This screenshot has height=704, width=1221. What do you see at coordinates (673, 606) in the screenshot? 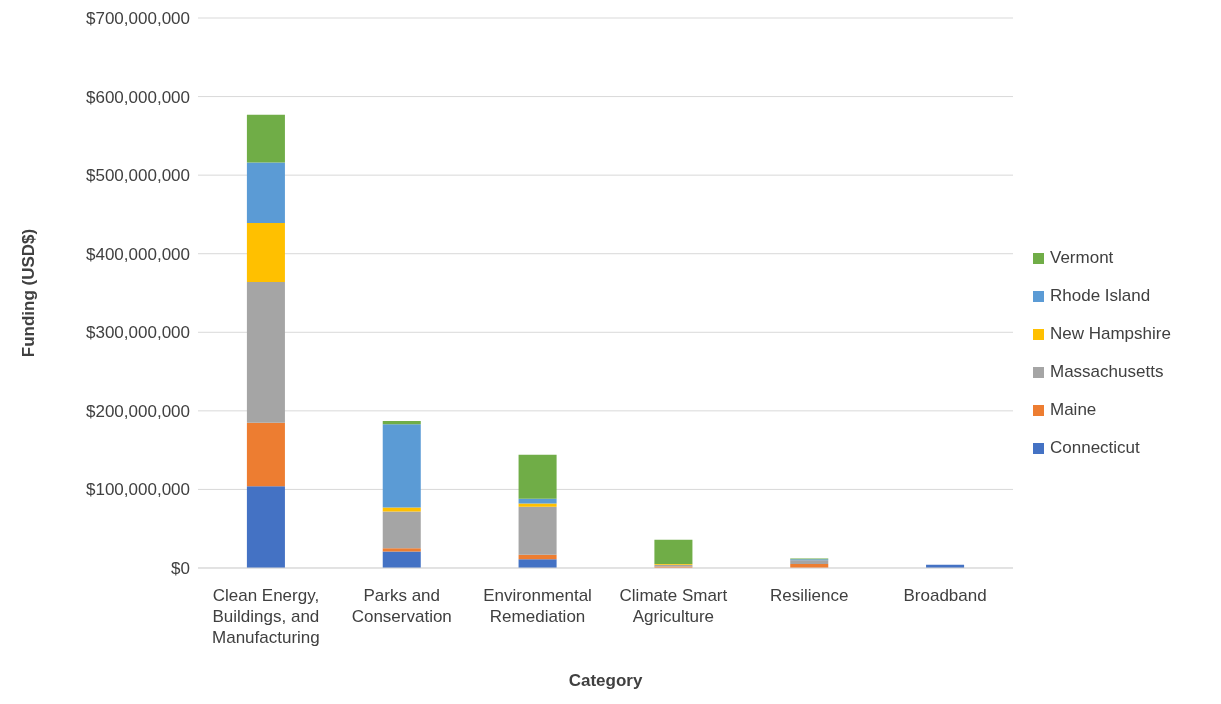
I see `x-tick-label: Climate Smart Agriculture` at bounding box center [673, 606].